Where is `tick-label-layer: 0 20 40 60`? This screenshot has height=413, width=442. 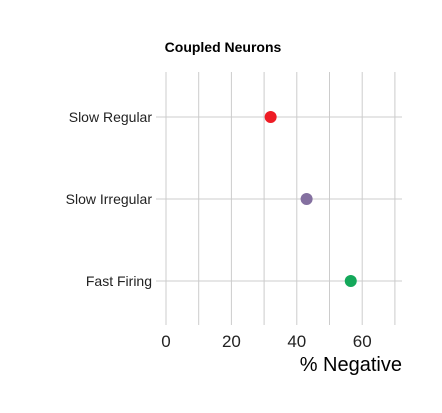
tick-label-layer: 0 20 40 60 is located at coordinates (266, 341).